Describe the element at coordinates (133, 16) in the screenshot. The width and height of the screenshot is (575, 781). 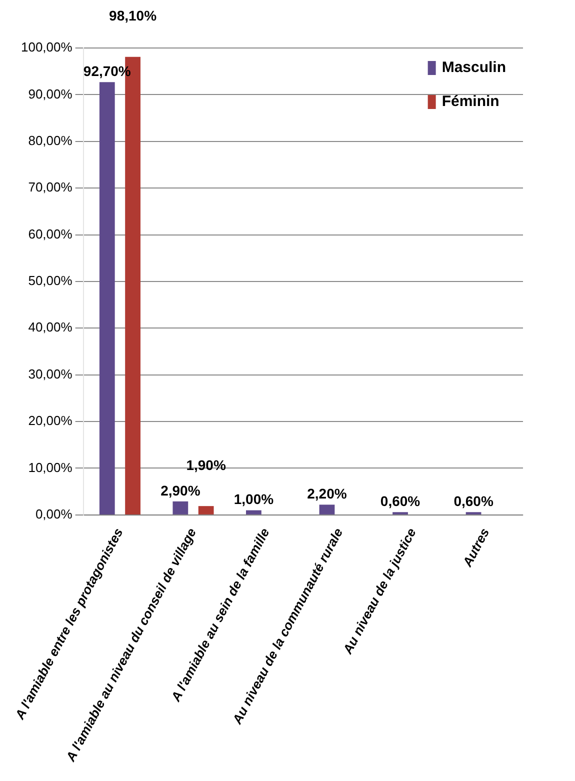
I see `data-label: 98,10%` at that location.